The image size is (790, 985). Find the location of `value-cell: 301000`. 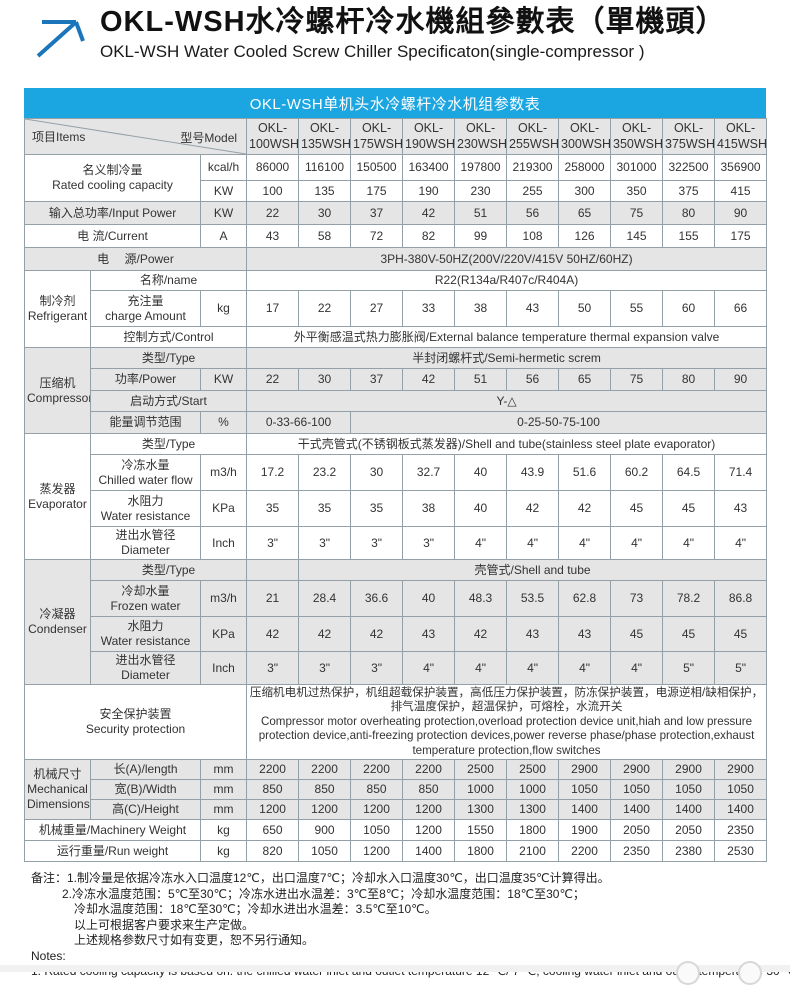

value-cell: 301000 is located at coordinates (637, 167).